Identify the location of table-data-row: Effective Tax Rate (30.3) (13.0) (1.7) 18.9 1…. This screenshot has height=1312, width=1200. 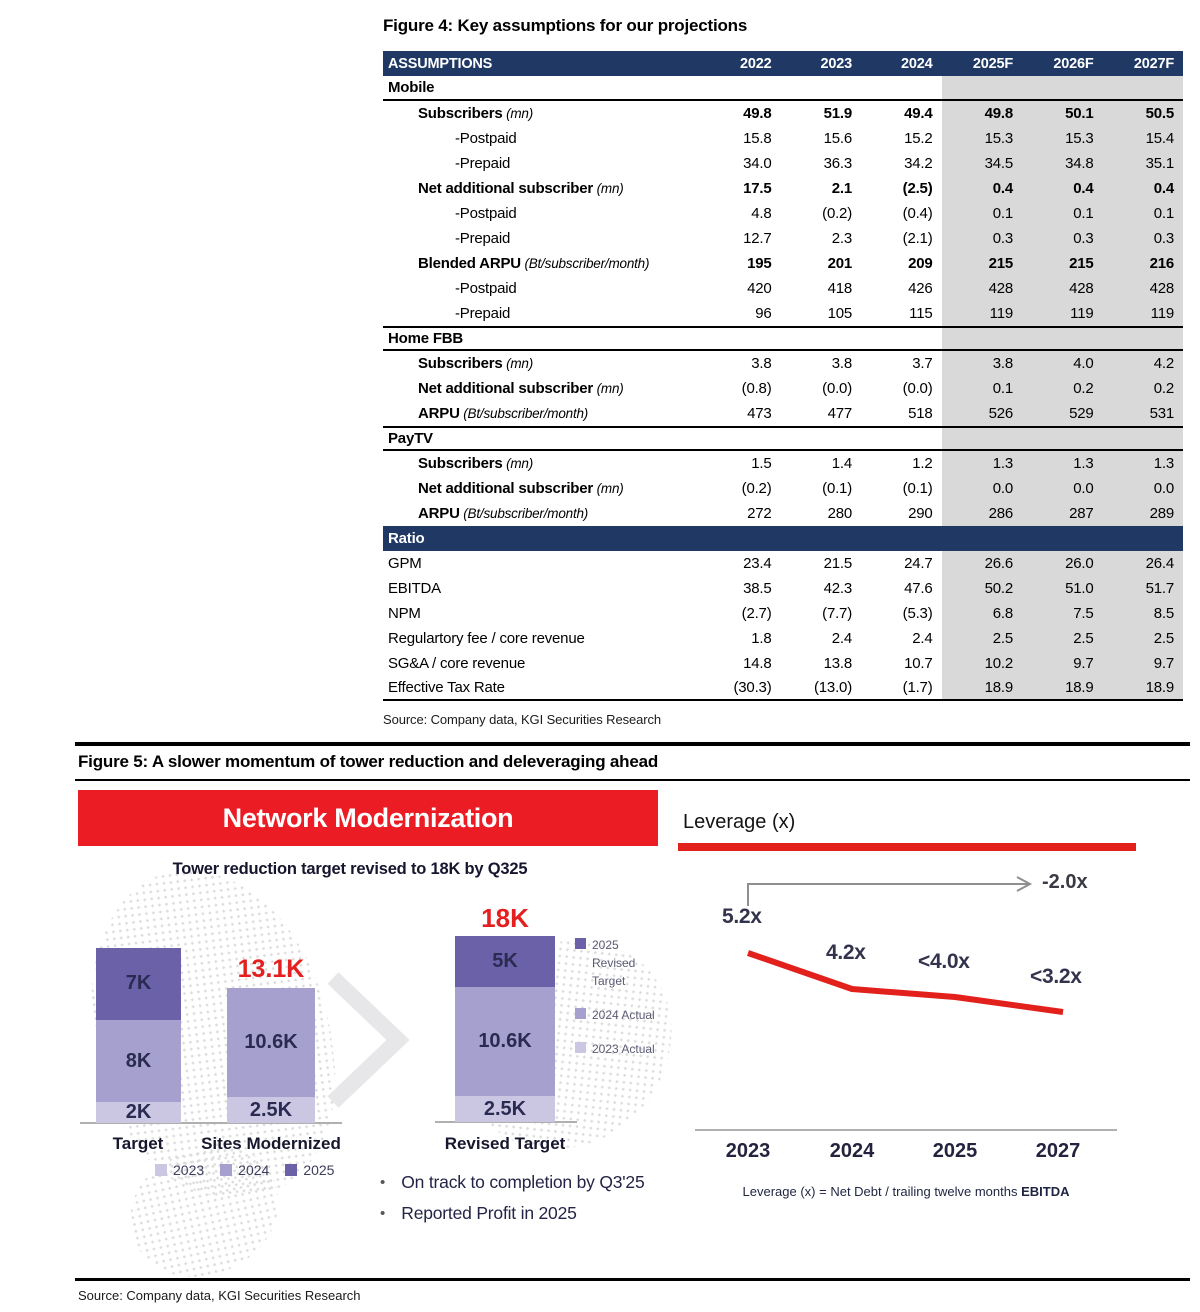
(783, 688).